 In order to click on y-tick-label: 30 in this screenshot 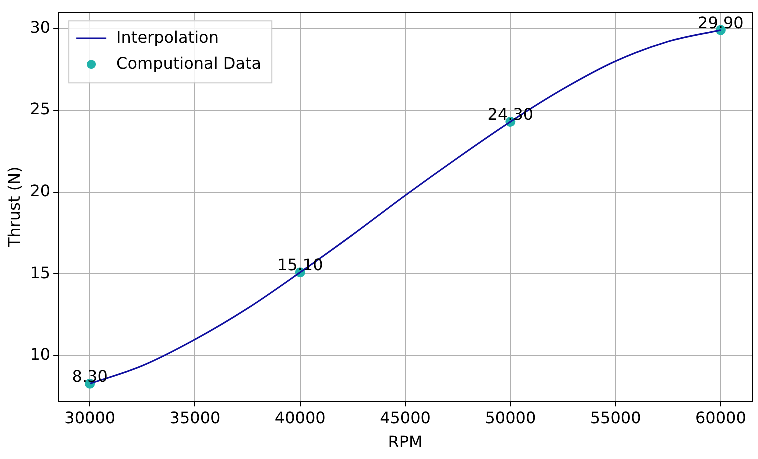, I will do `click(40, 27)`.